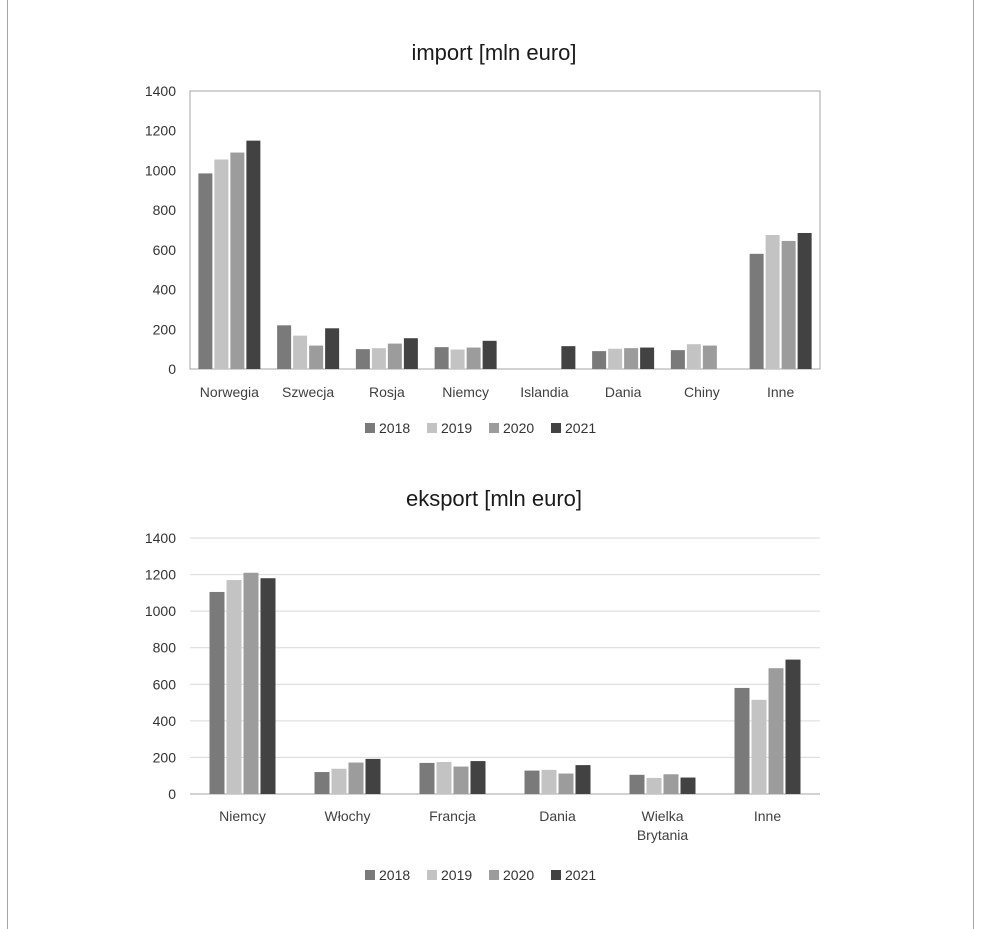  Describe the element at coordinates (767, 816) in the screenshot. I see `eksport-category-label: Inne` at that location.